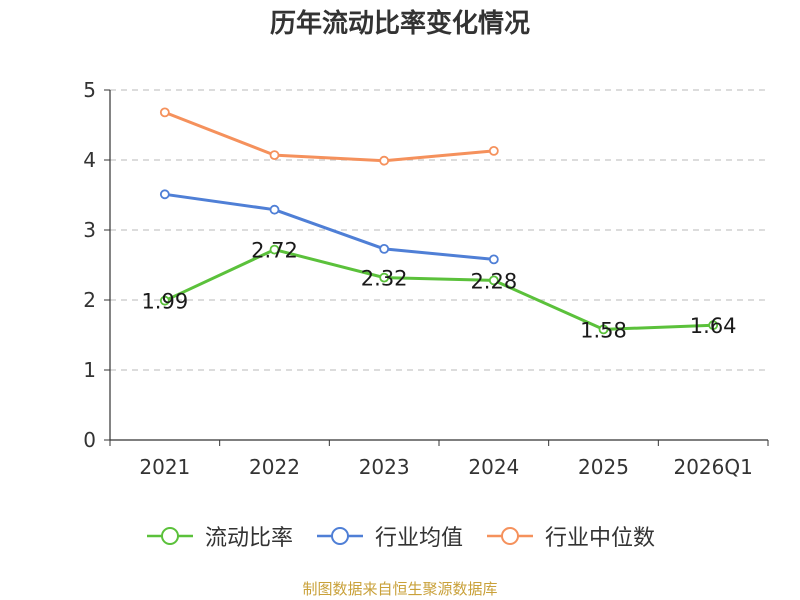  Describe the element at coordinates (274, 467) in the screenshot. I see `x-tick-label: 2022` at that location.